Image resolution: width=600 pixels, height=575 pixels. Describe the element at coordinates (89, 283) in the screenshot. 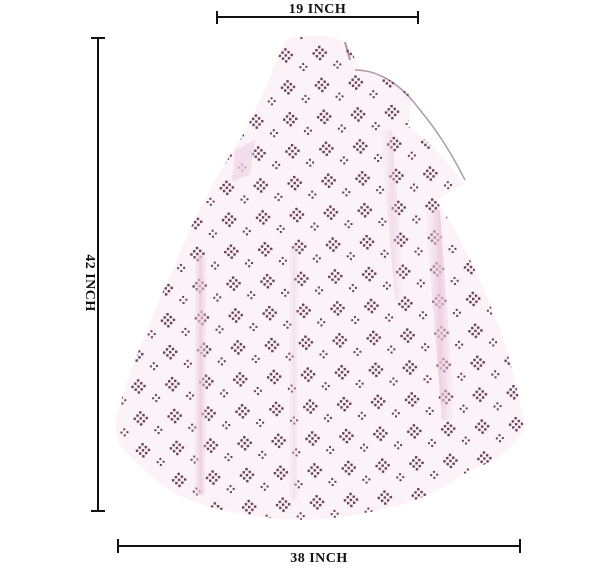

I see `dimension-label-side: 42 INCH` at that location.